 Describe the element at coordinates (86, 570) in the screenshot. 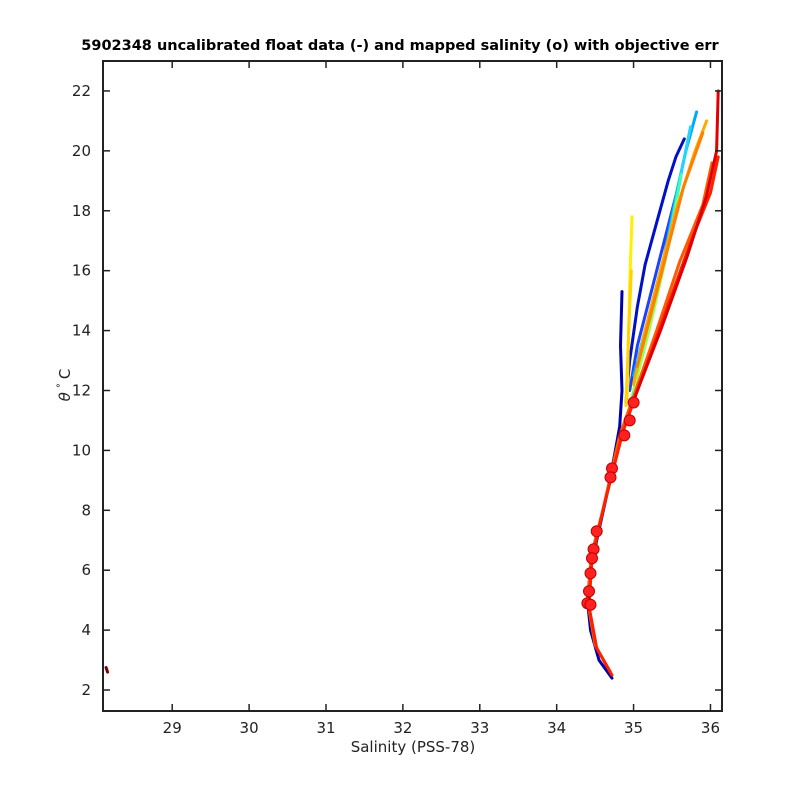

I see `y-tick-label: 6` at that location.